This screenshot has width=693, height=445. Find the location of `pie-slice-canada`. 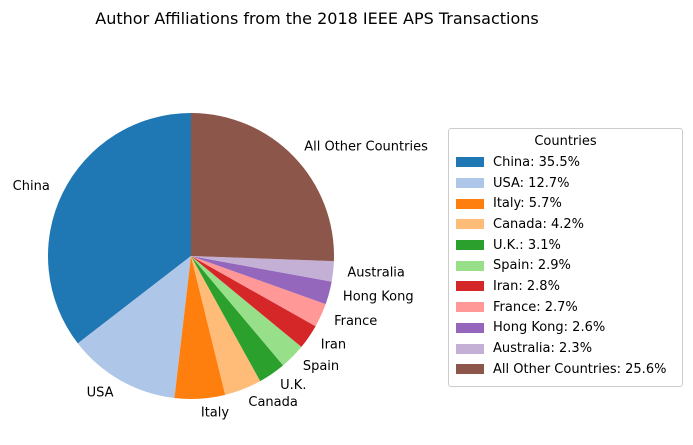

pie-slice-canada is located at coordinates (226, 325).